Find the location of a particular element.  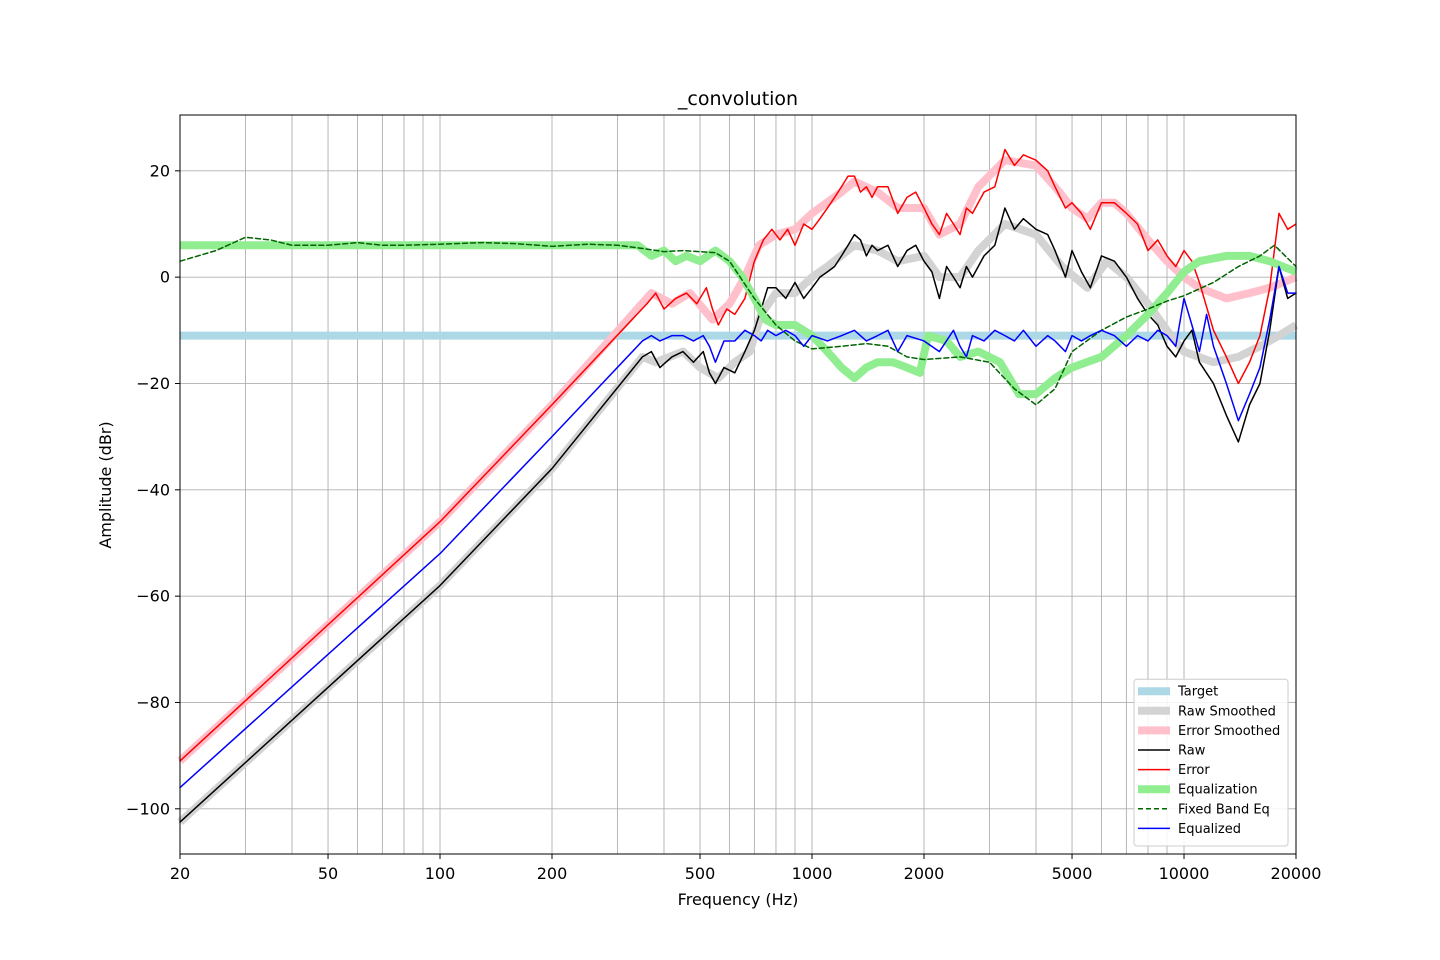

chart-title: _convolution is located at coordinates (737, 99).